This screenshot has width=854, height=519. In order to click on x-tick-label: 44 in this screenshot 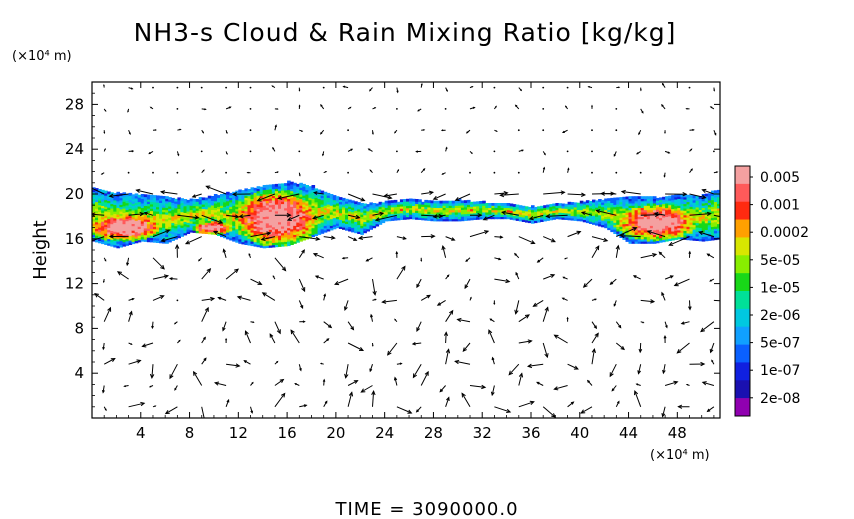, I will do `click(628, 433)`.